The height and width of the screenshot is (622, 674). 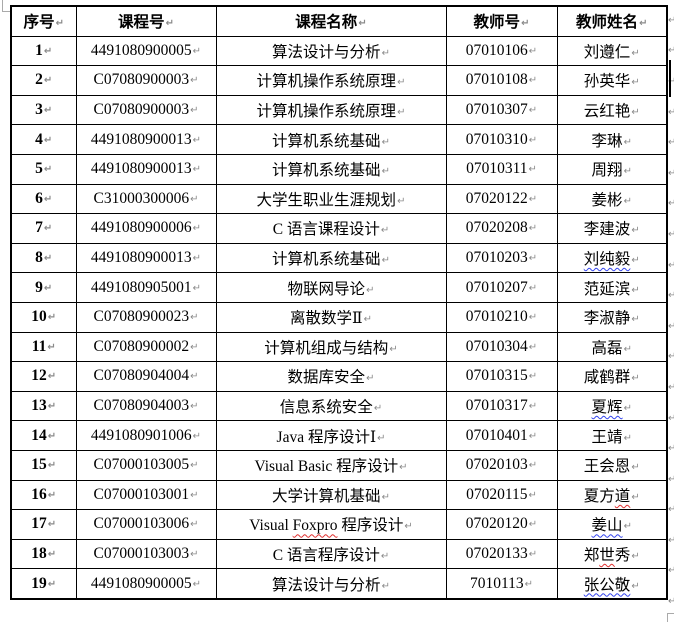 What do you see at coordinates (501, 169) in the screenshot?
I see `cell-teacher-no: 07010311↵` at bounding box center [501, 169].